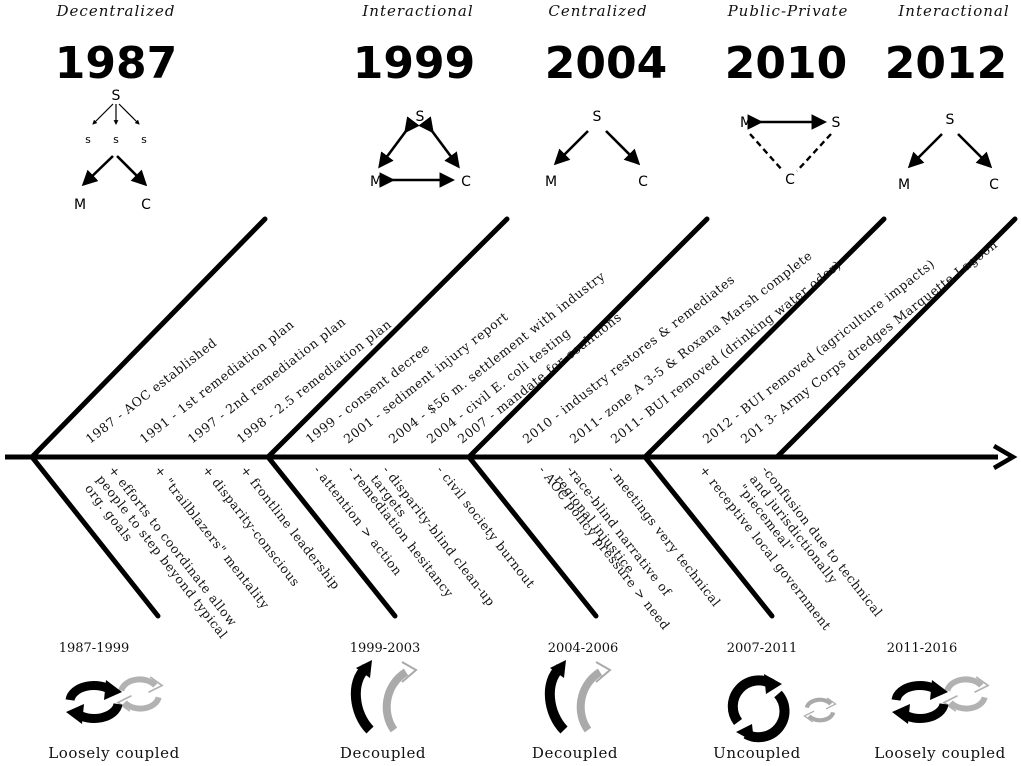 Image resolution: width=1021 pixels, height=766 pixels. Describe the element at coordinates (596, 149) in the screenshot. I see `network-diagram-2004: S M C` at that location.